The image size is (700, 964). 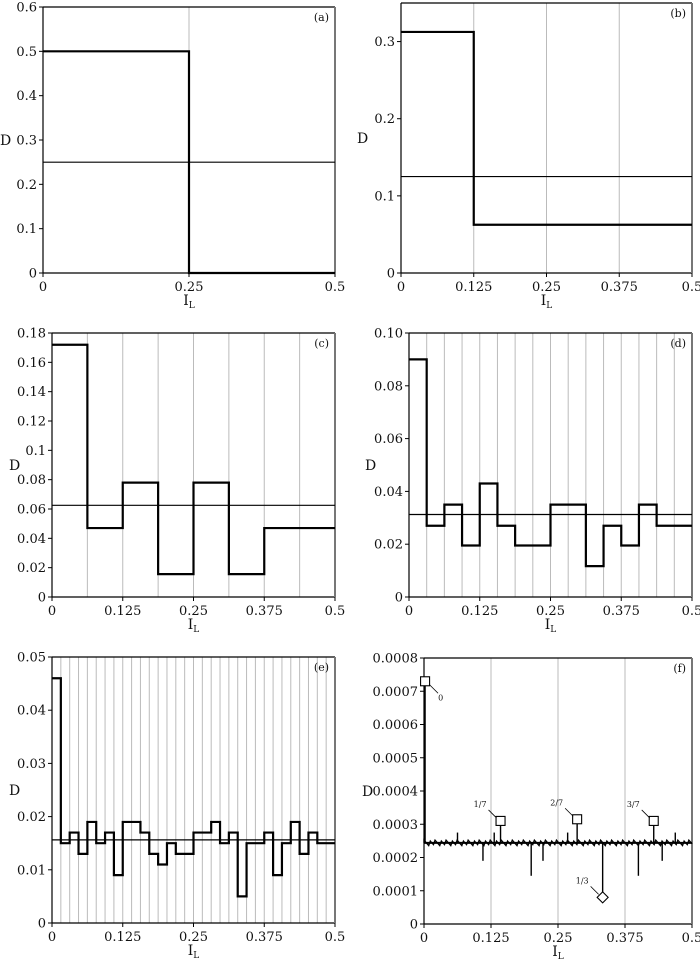 I want to click on annotation-label: 1/7, so click(x=480, y=804).